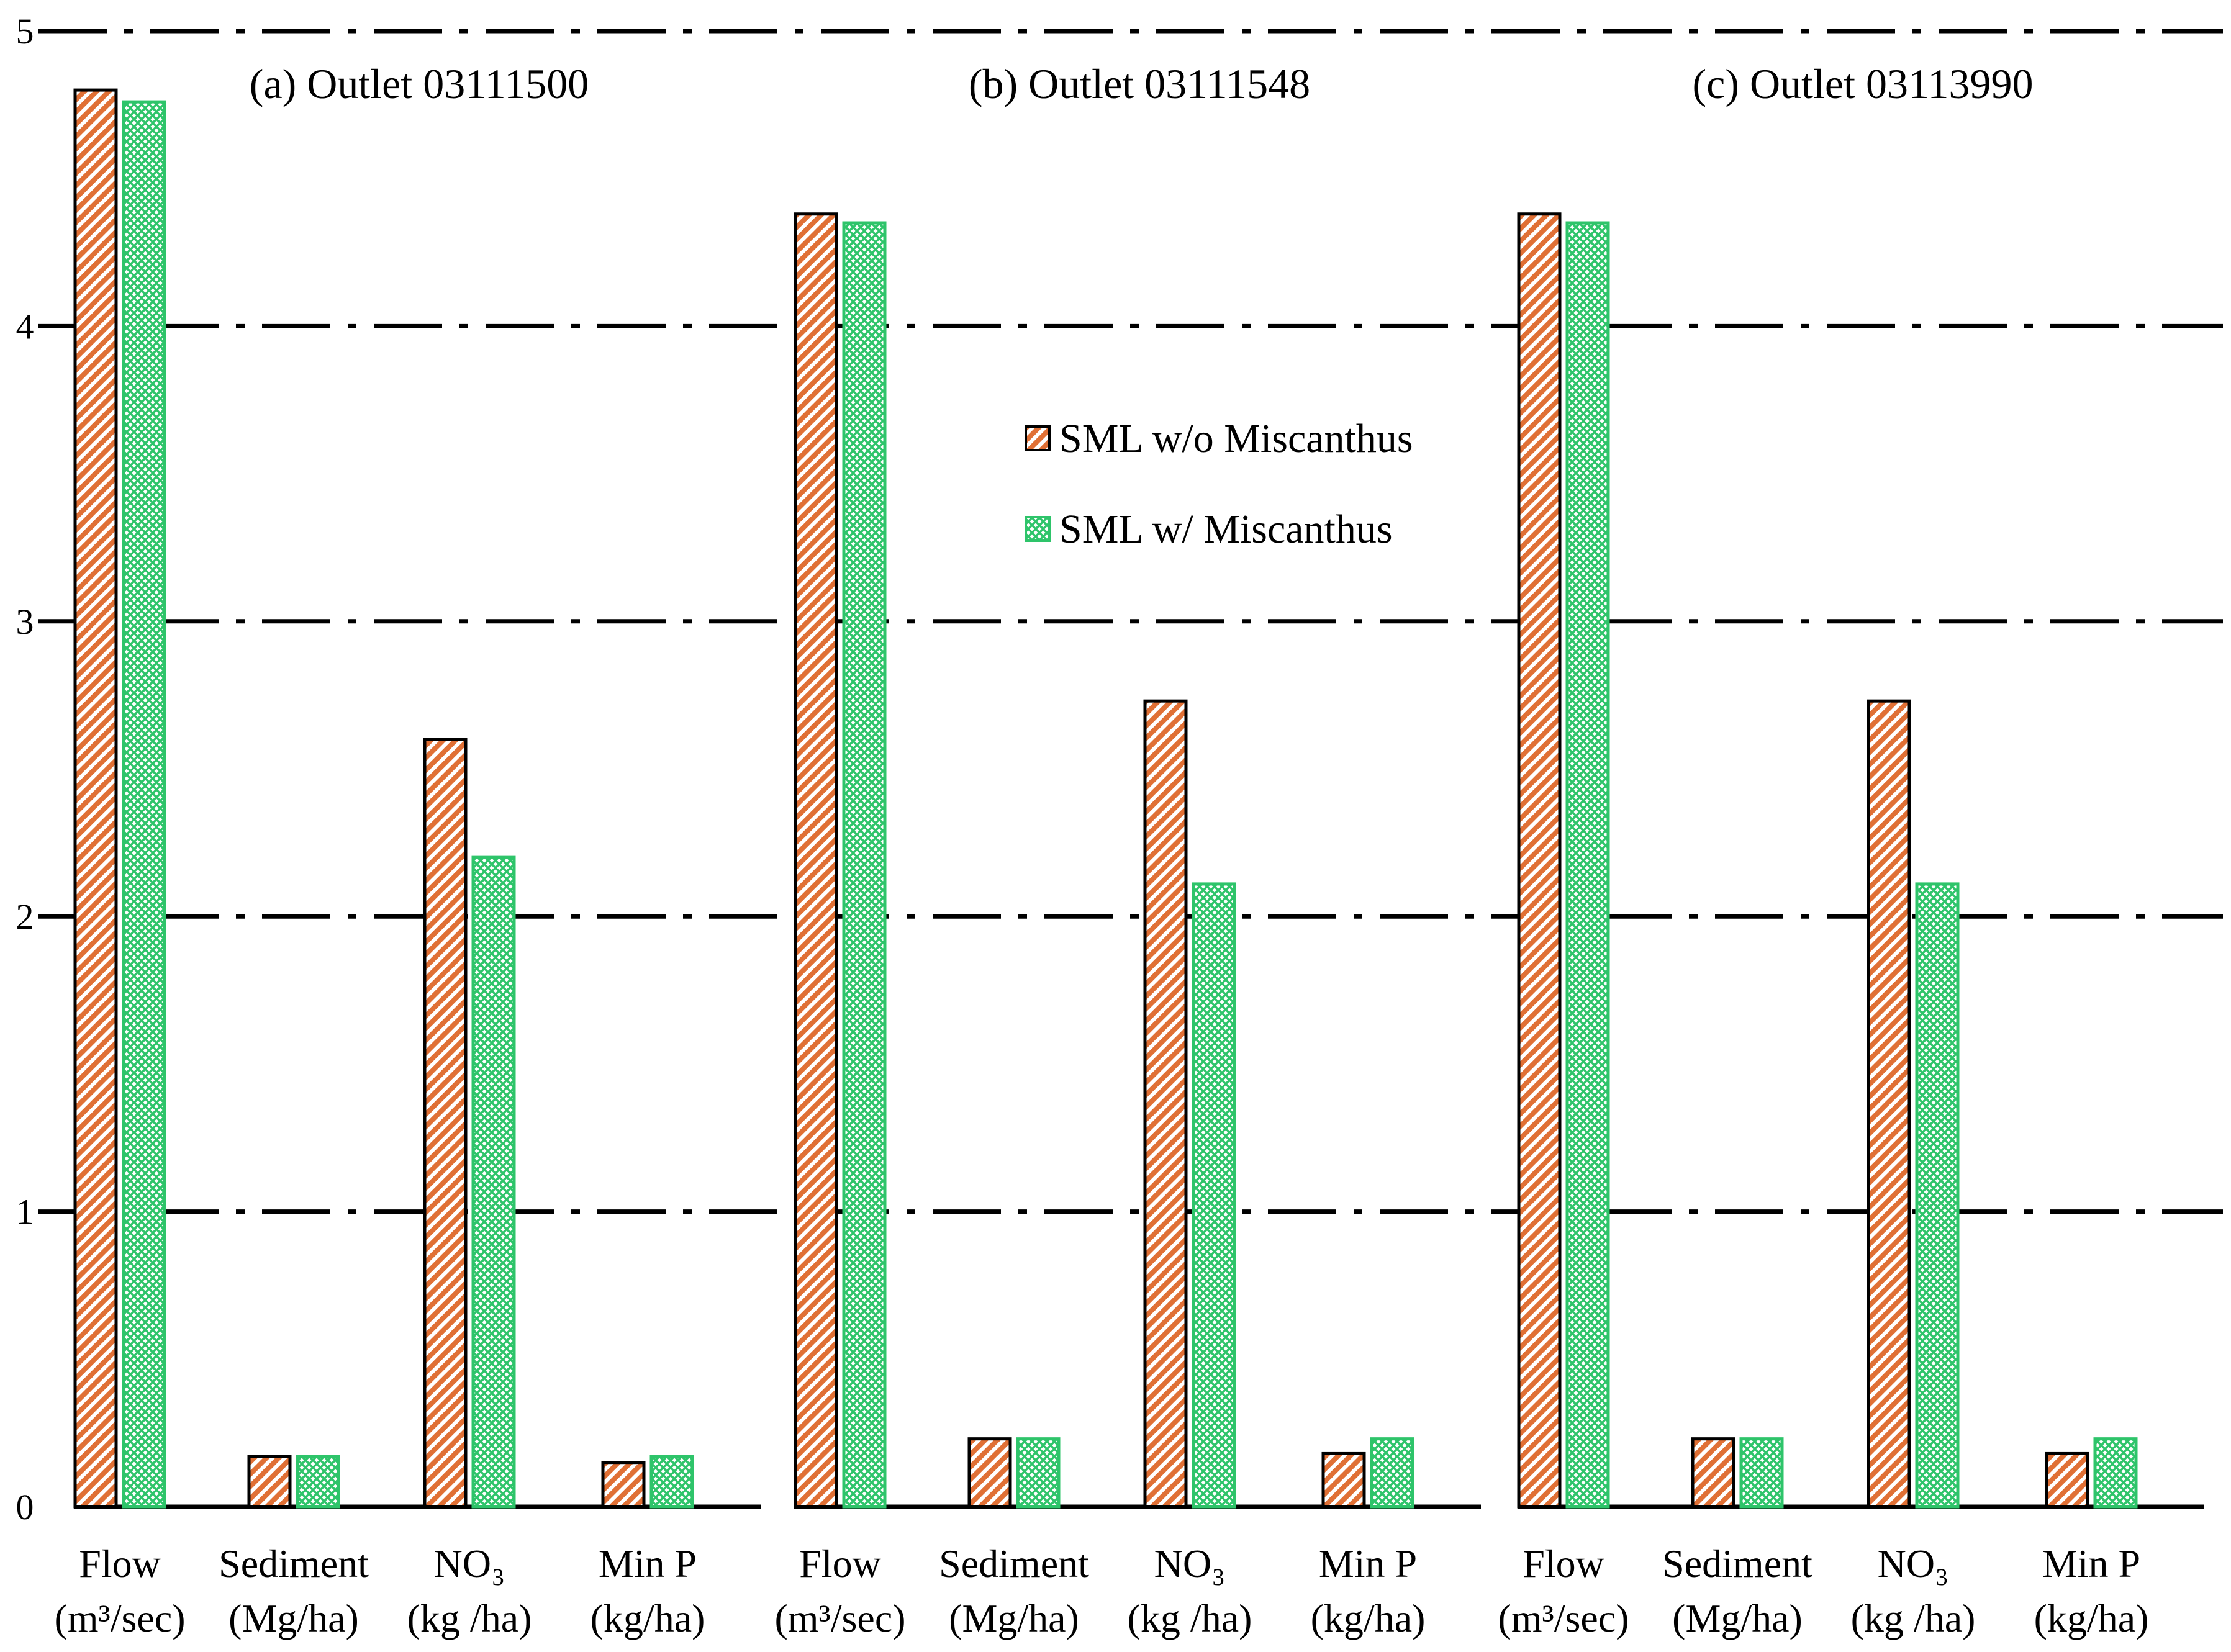  What do you see at coordinates (25, 32) in the screenshot?
I see `y-tick-label: 5` at bounding box center [25, 32].